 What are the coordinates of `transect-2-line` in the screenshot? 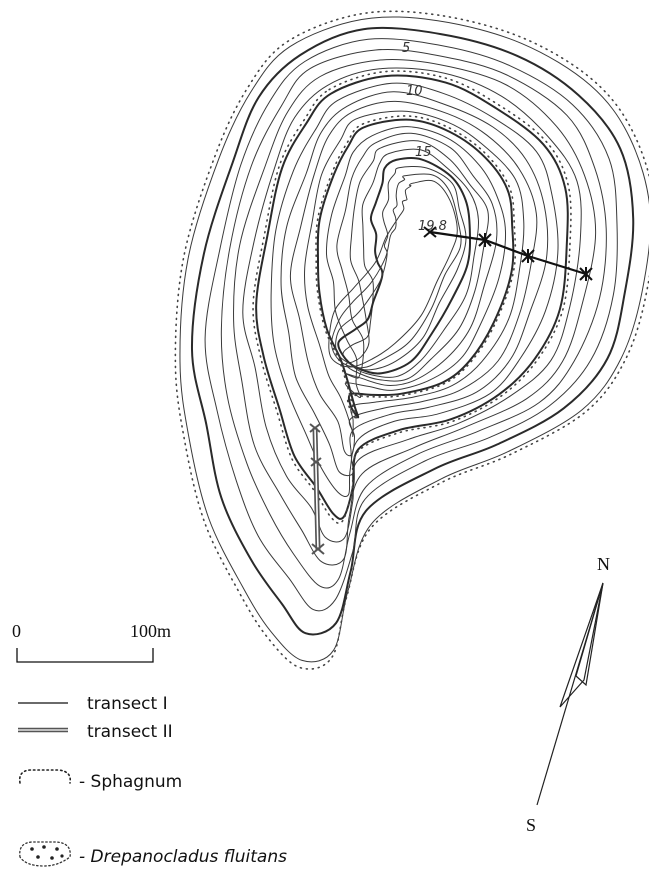 It's located at (317, 489).